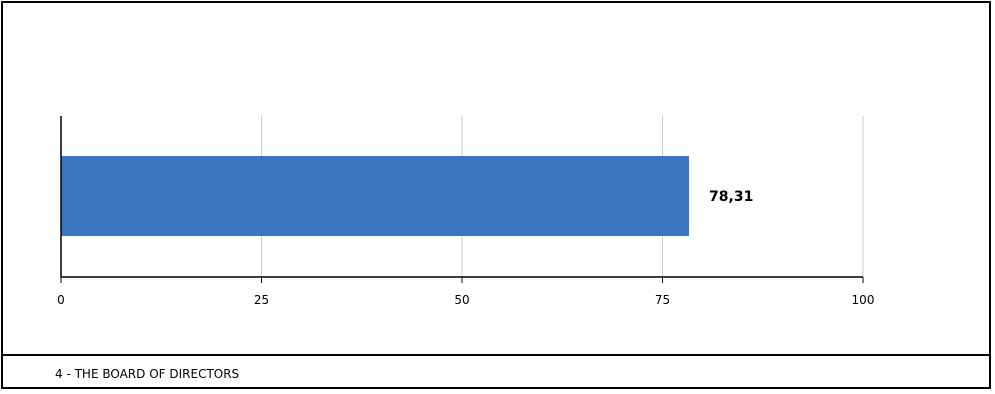 Image resolution: width=995 pixels, height=394 pixels. I want to click on x-tick-label-100: 100, so click(863, 300).